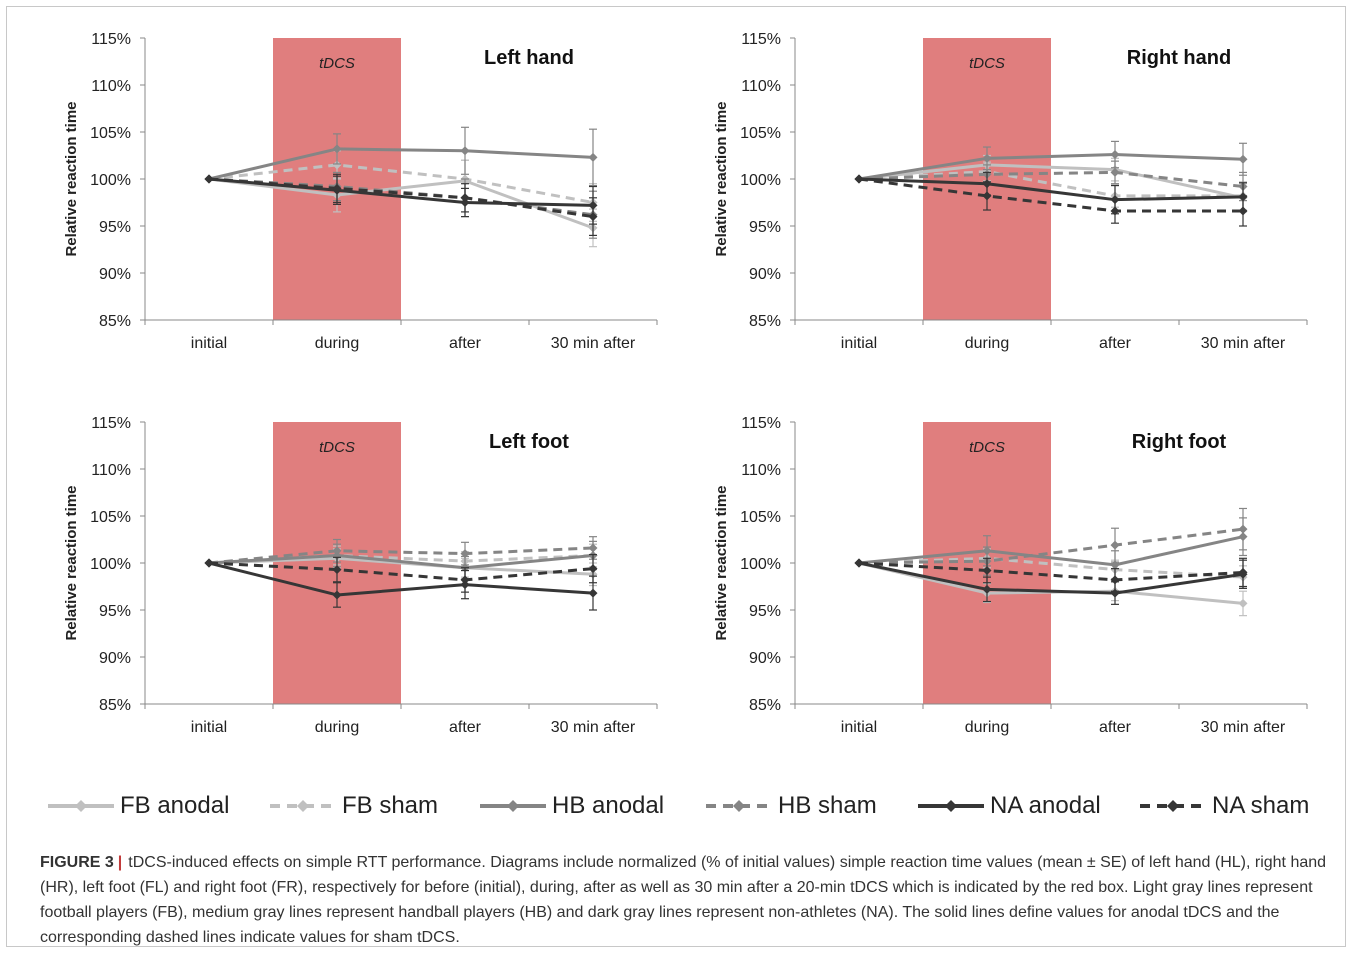  Describe the element at coordinates (1179, 442) in the screenshot. I see `chart-title: Right foot` at that location.